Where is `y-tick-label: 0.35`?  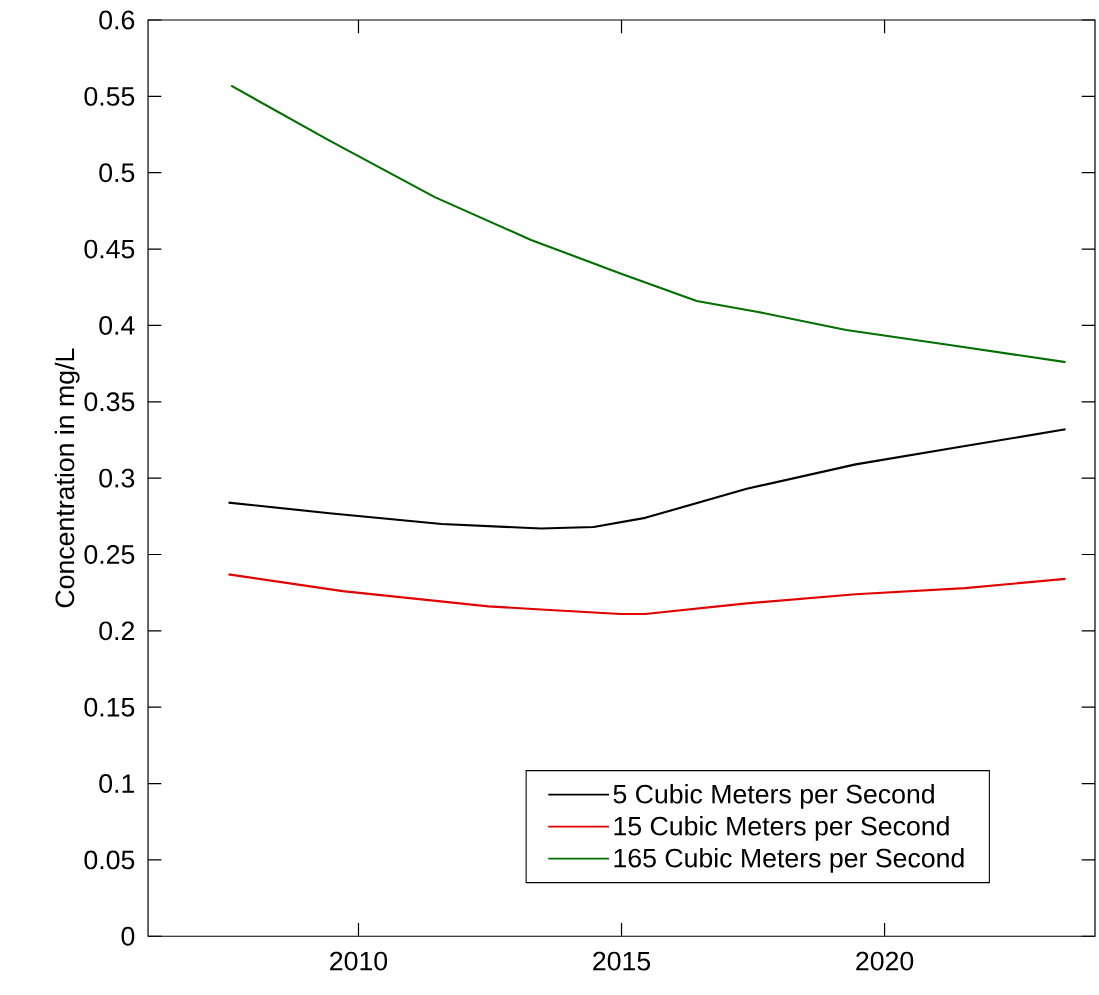
y-tick-label: 0.35 is located at coordinates (109, 402).